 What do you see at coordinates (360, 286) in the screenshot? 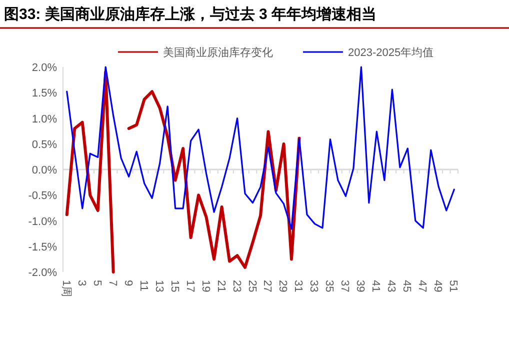
I see `x-tick-label: 39` at bounding box center [360, 286].